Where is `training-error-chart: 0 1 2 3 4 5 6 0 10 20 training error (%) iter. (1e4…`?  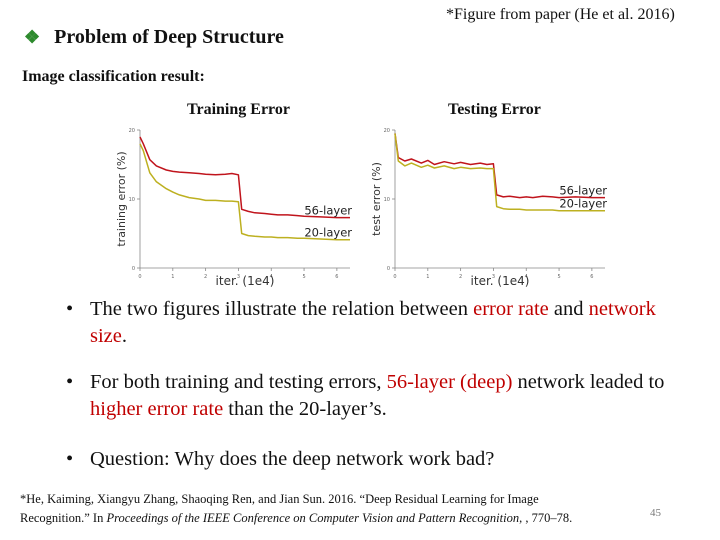
training-error-chart: 0 1 2 3 4 5 6 0 10 20 training error (%) iter. (1e4… is located at coordinates (233, 208).